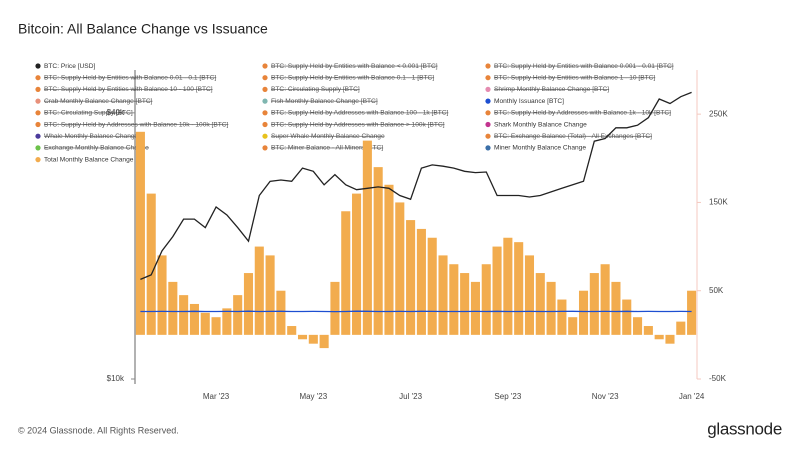  Describe the element at coordinates (313, 396) in the screenshot. I see `x-tick-label: May '23` at that location.